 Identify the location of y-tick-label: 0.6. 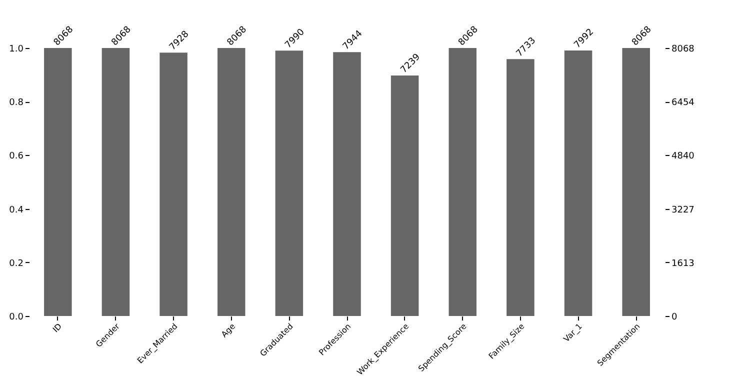
(16, 157).